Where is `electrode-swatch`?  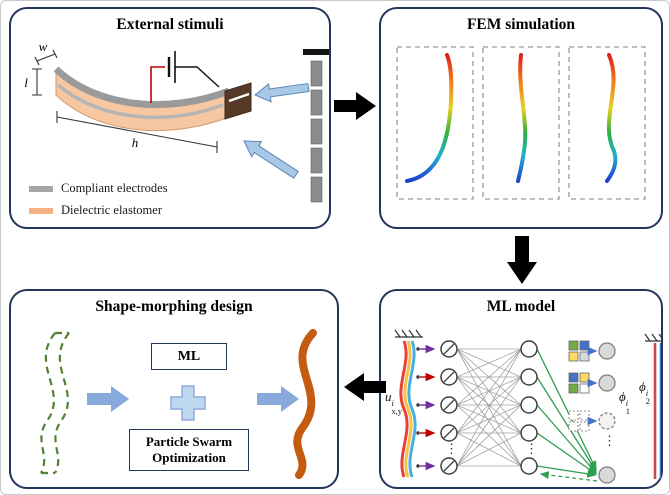 electrode-swatch is located at coordinates (41, 188).